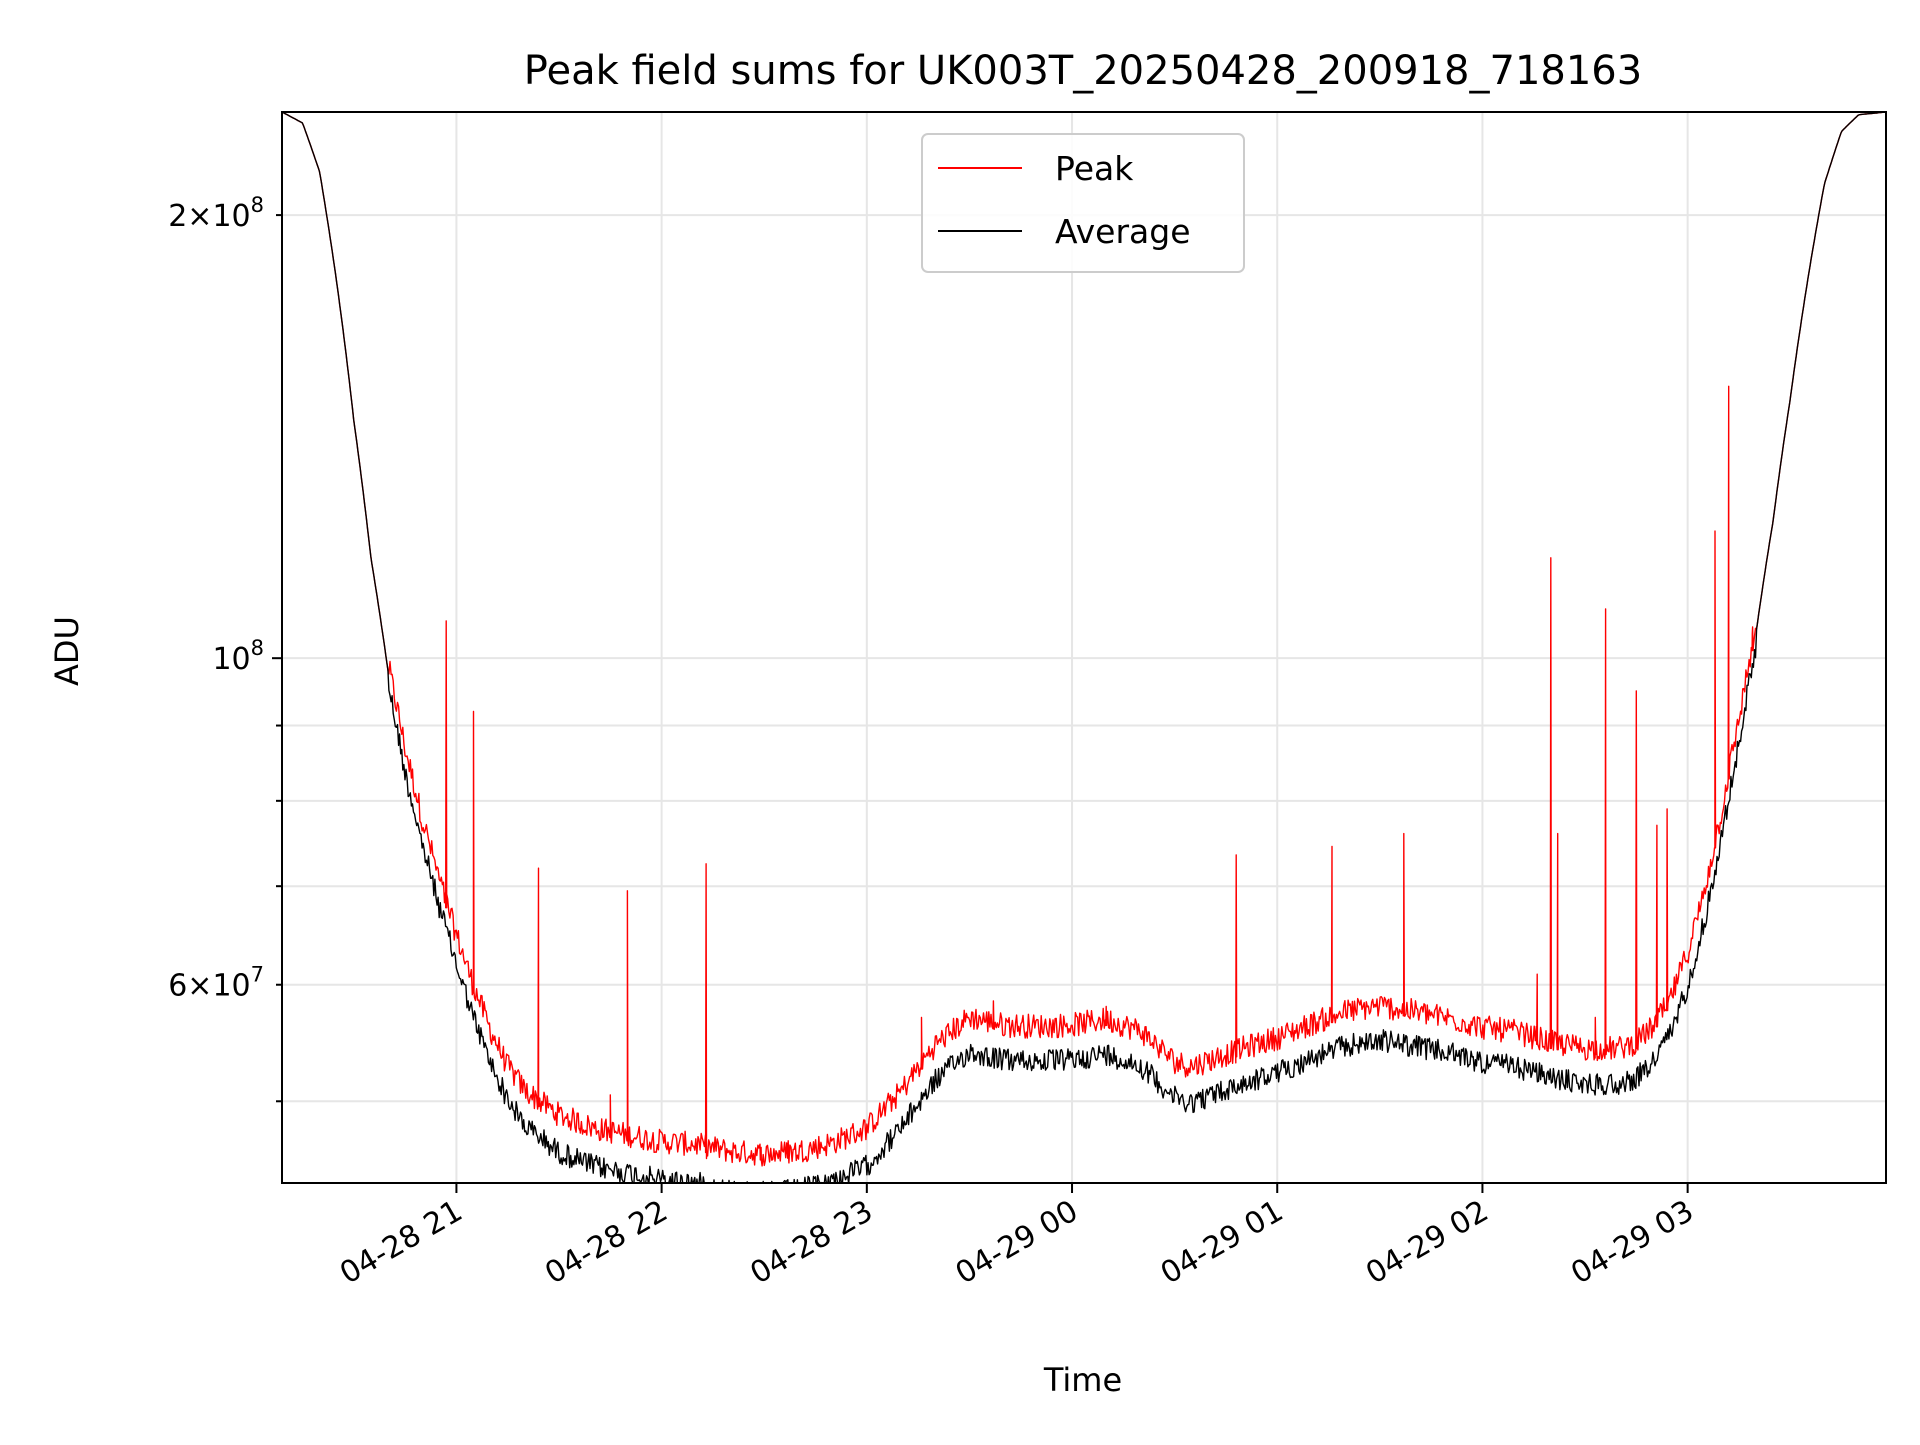  What do you see at coordinates (1094, 168) in the screenshot?
I see `legend-label-peak: Peak` at bounding box center [1094, 168].